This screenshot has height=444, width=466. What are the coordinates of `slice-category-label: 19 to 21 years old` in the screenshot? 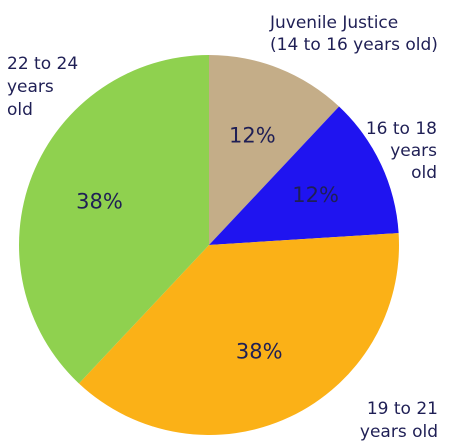 It's located at (399, 420).